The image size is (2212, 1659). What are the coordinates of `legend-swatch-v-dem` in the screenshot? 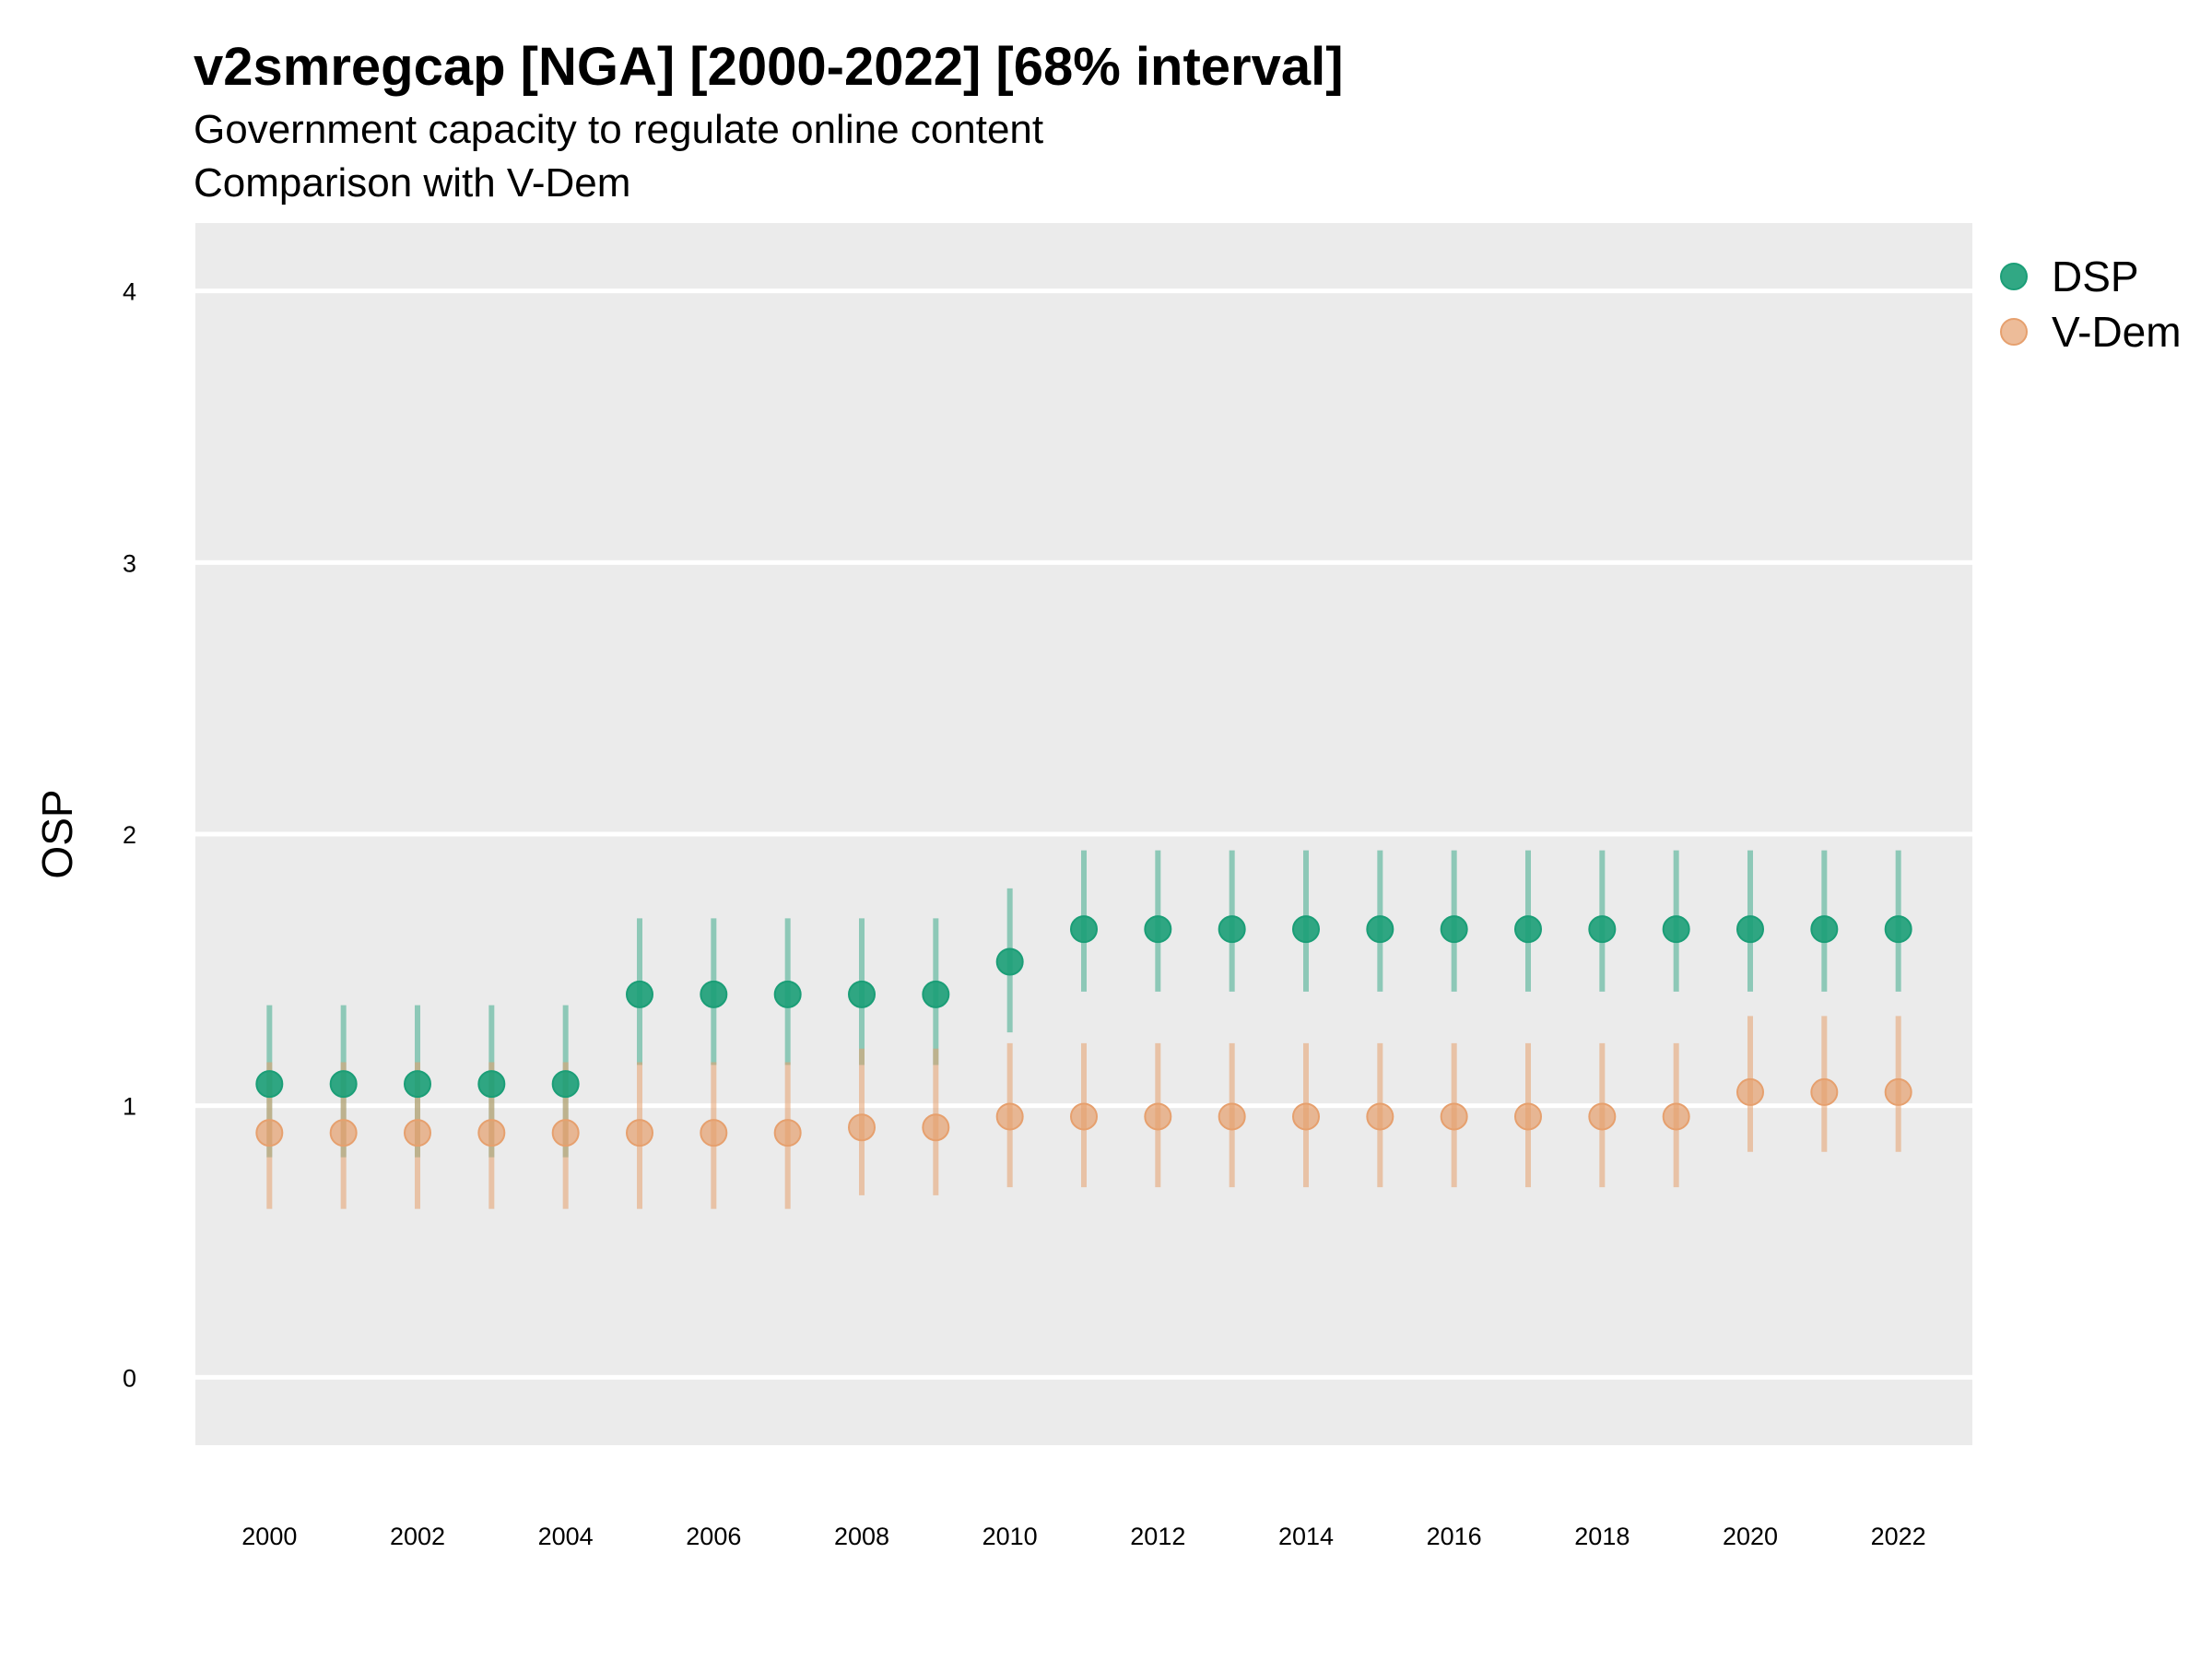 It's located at (2014, 332).